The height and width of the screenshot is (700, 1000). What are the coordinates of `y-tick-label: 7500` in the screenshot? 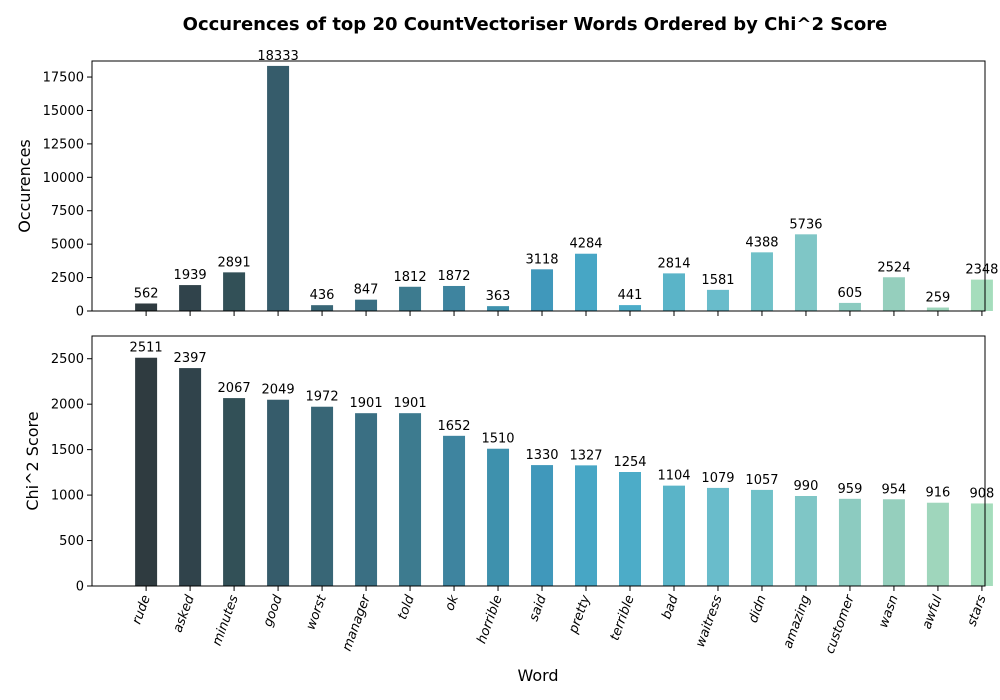 It's located at (67, 211).